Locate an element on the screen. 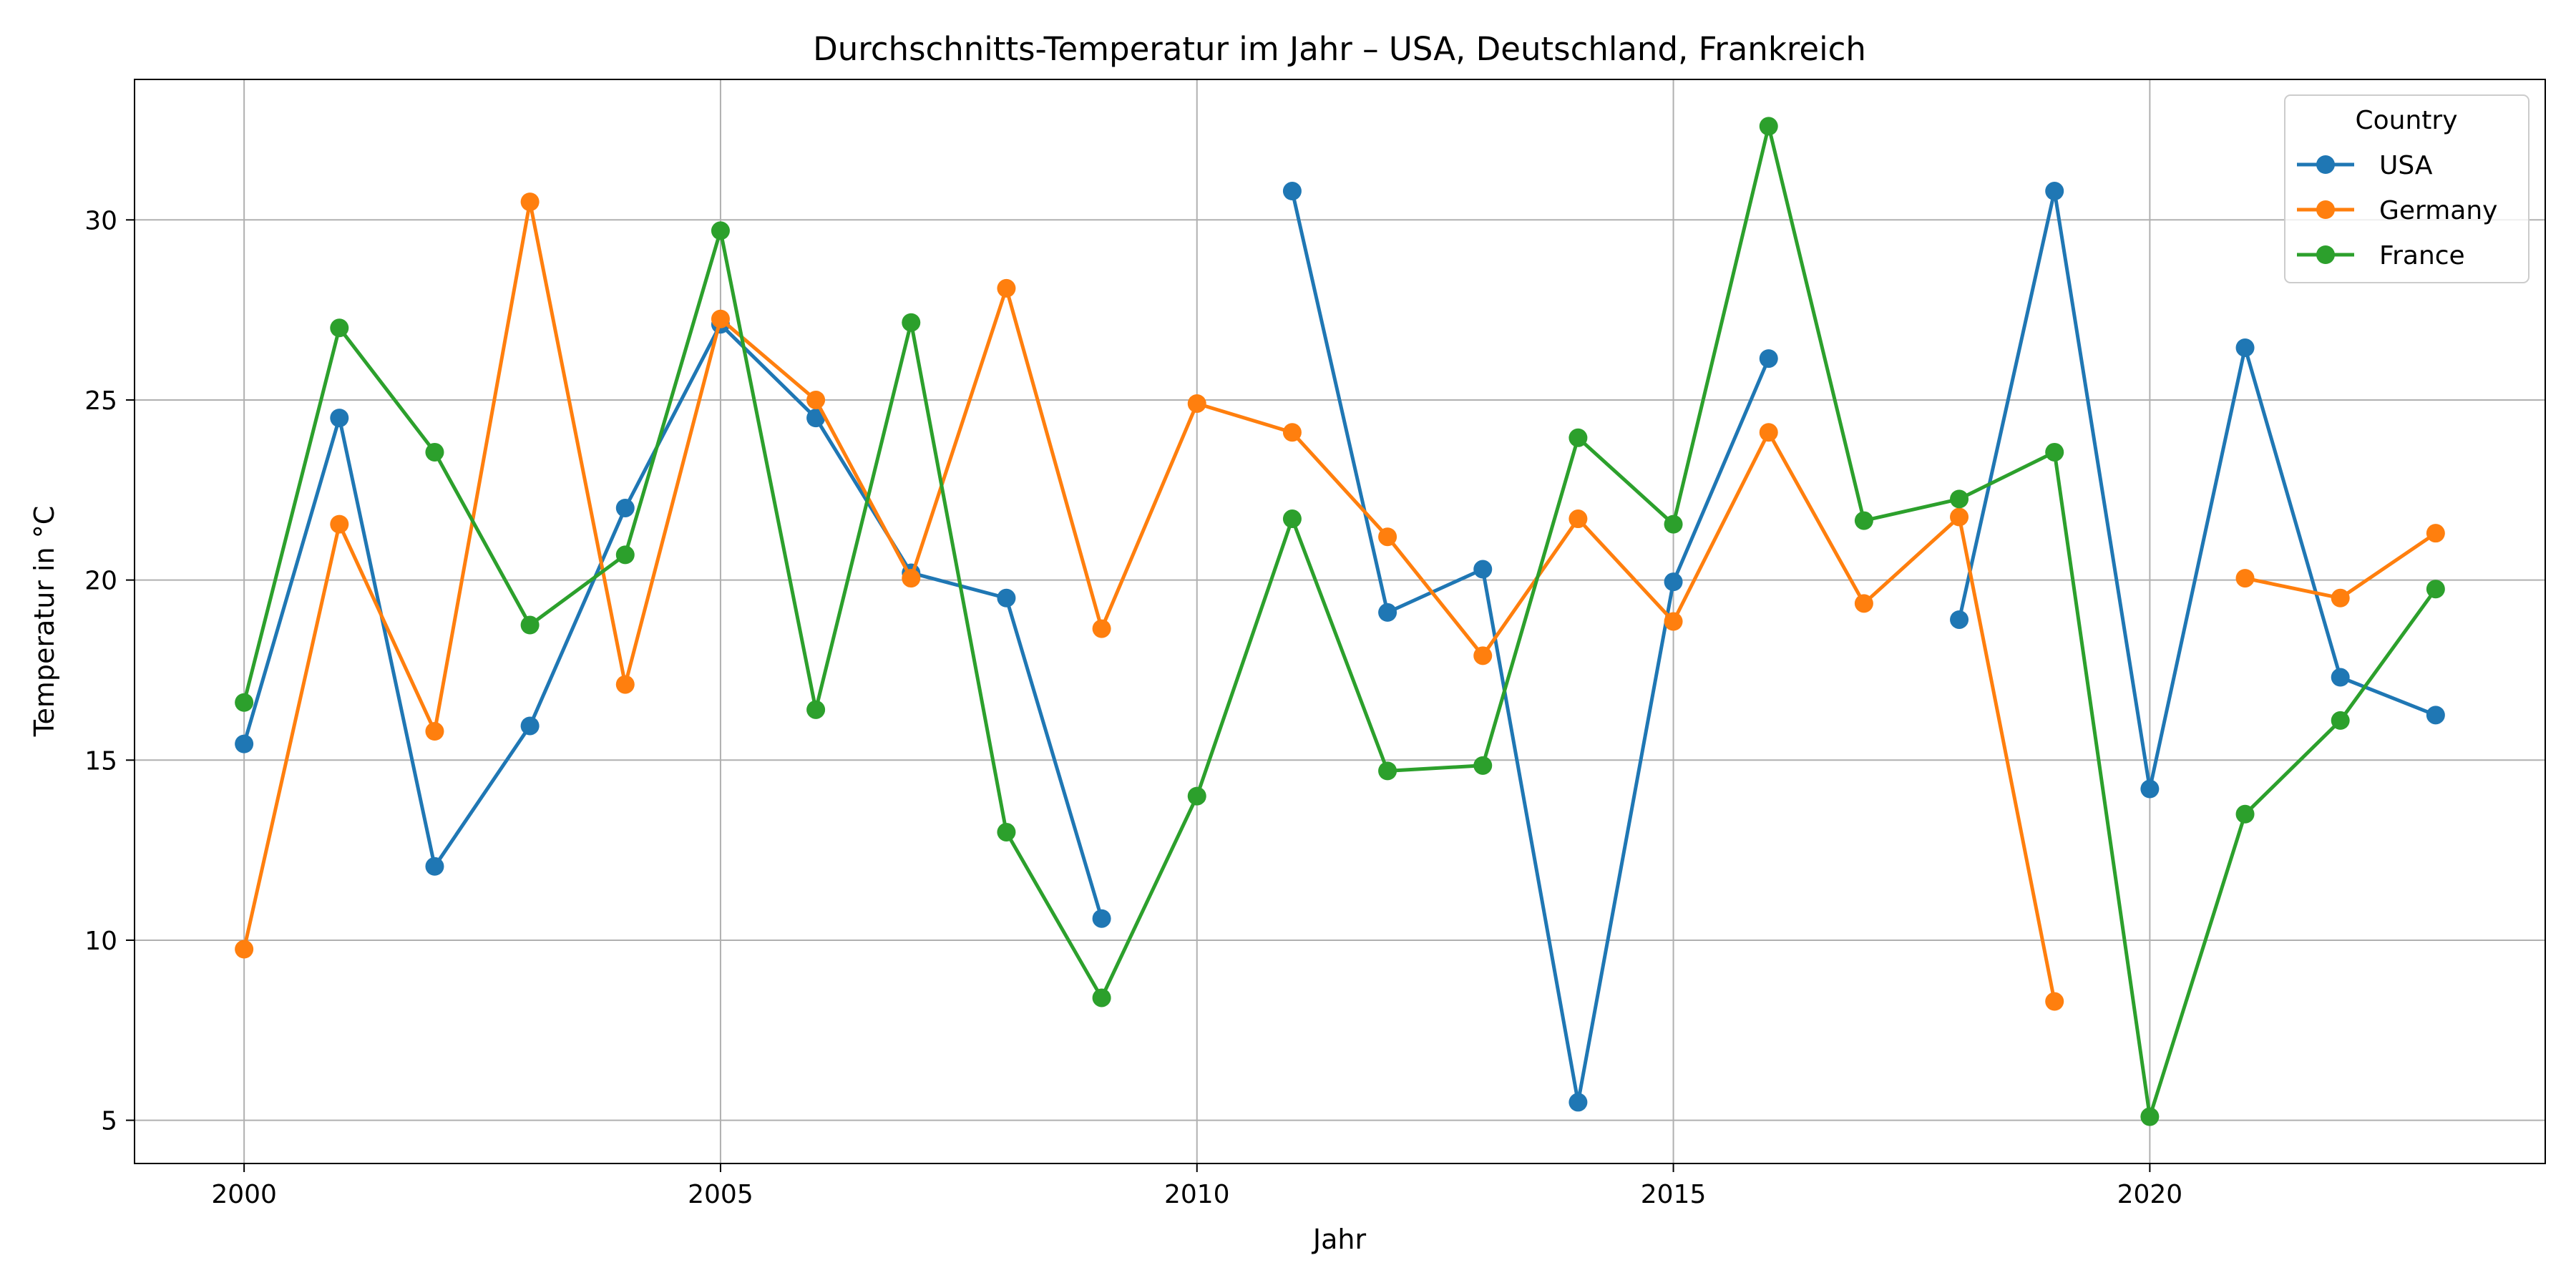 This screenshot has height=1288, width=2576. x-tick-label: 2000 is located at coordinates (244, 1194).